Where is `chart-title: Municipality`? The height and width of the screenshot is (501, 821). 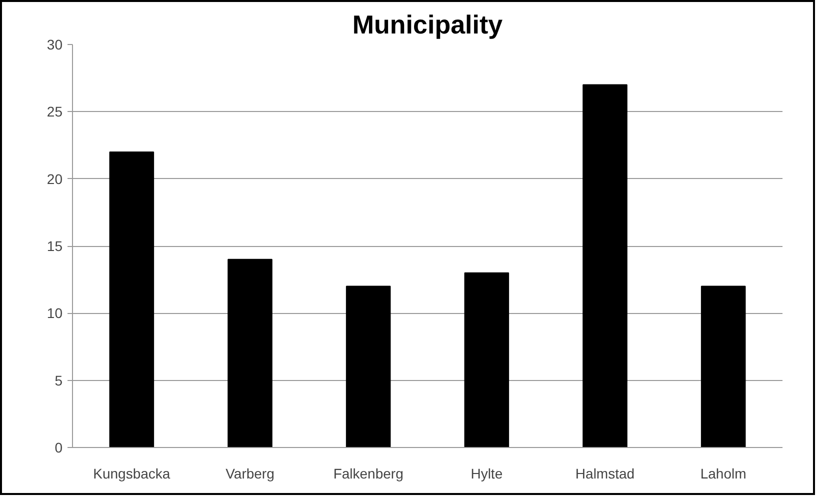 chart-title: Municipality is located at coordinates (428, 25).